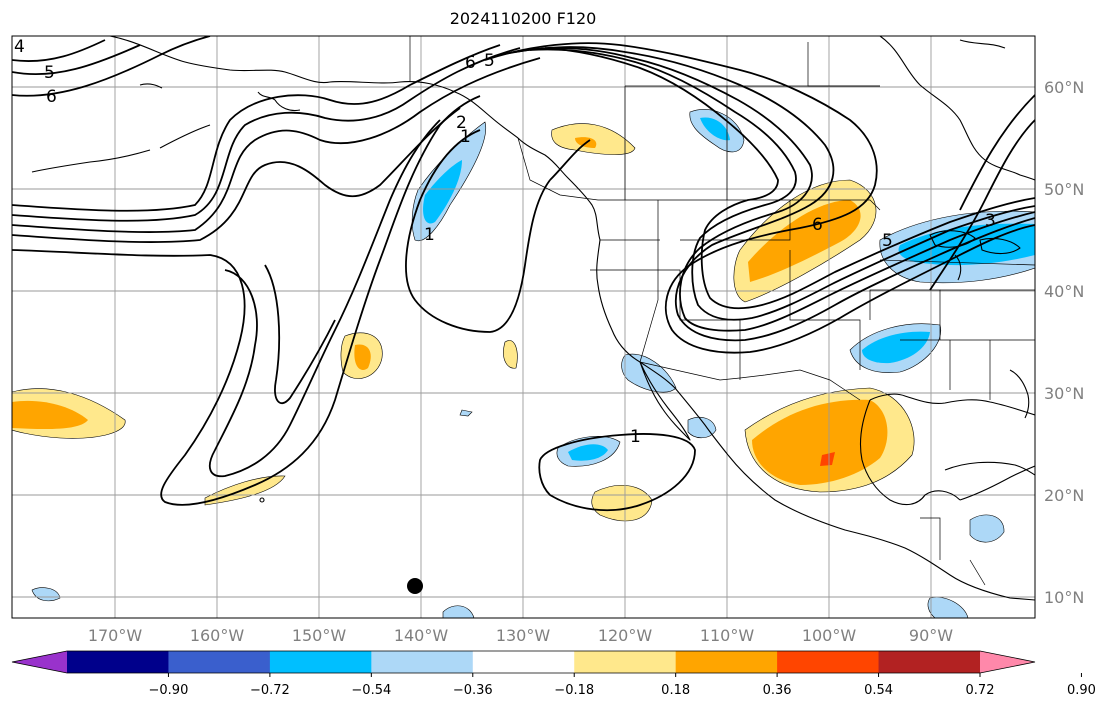 This screenshot has height=712, width=1105. What do you see at coordinates (1064, 597) in the screenshot?
I see `lat-label: 10°N` at bounding box center [1064, 597].